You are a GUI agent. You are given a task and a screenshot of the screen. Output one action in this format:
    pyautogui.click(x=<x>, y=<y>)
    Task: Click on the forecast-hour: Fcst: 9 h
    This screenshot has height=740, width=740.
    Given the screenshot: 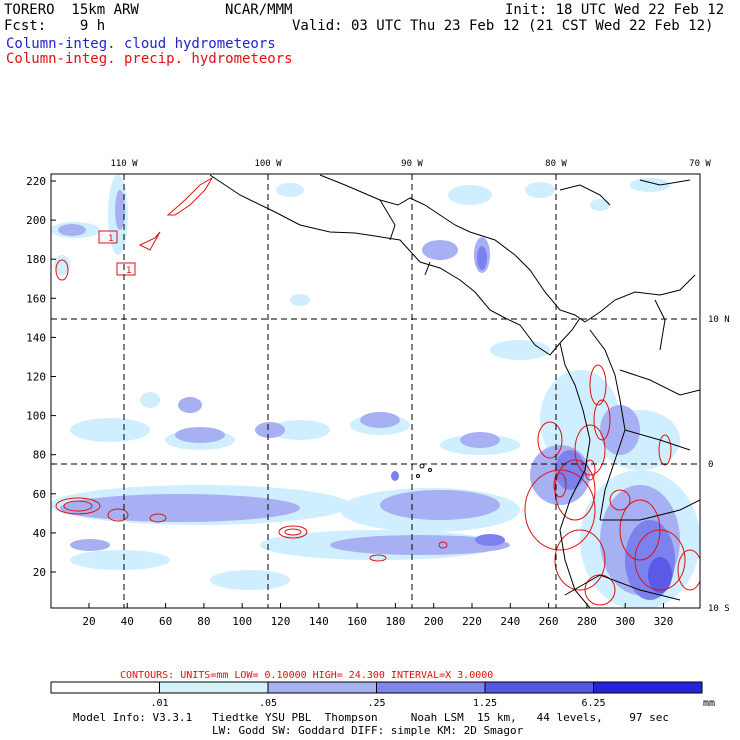 What is the action you would take?
    pyautogui.click(x=55, y=26)
    